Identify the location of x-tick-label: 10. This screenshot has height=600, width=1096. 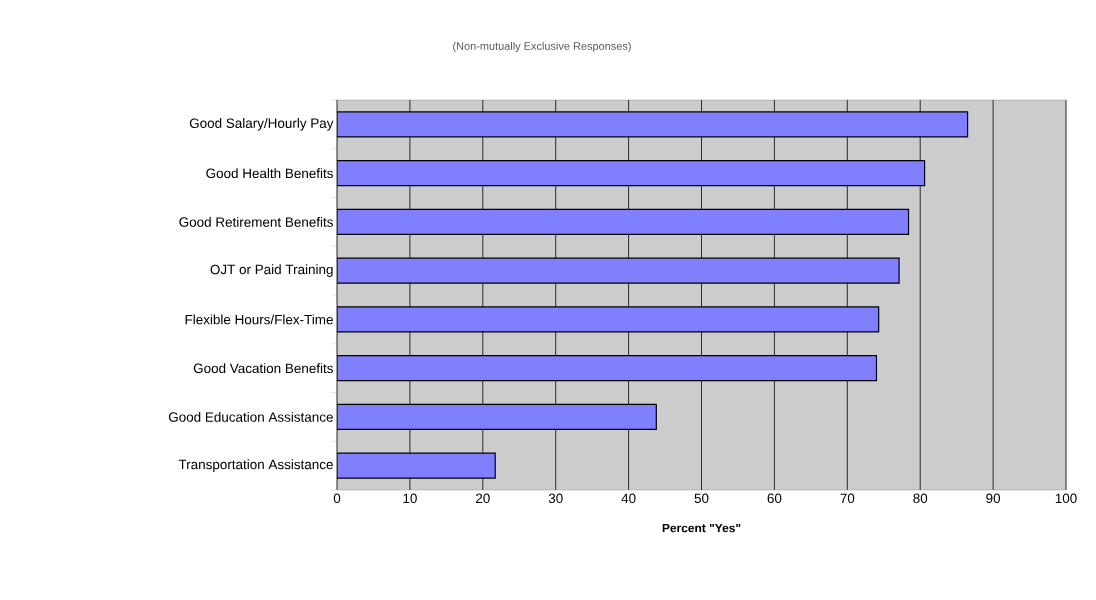
(410, 498).